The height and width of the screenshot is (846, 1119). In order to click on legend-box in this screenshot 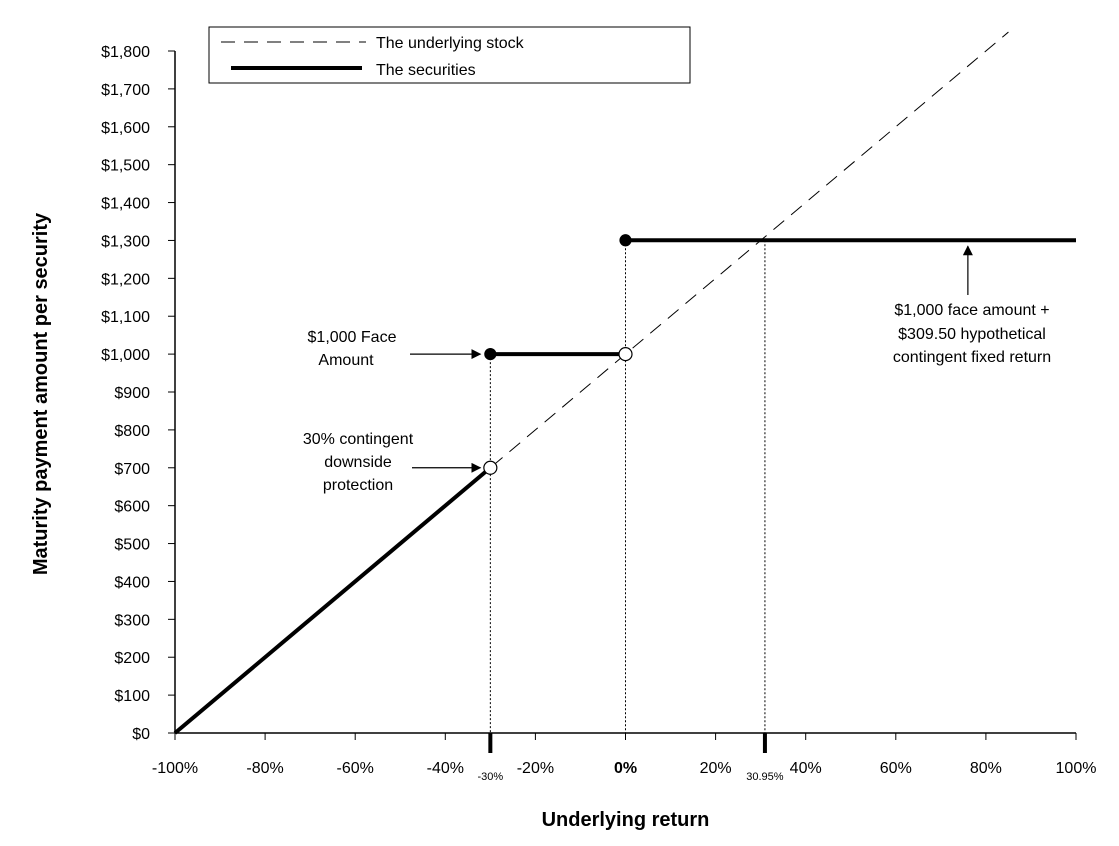, I will do `click(449, 55)`.